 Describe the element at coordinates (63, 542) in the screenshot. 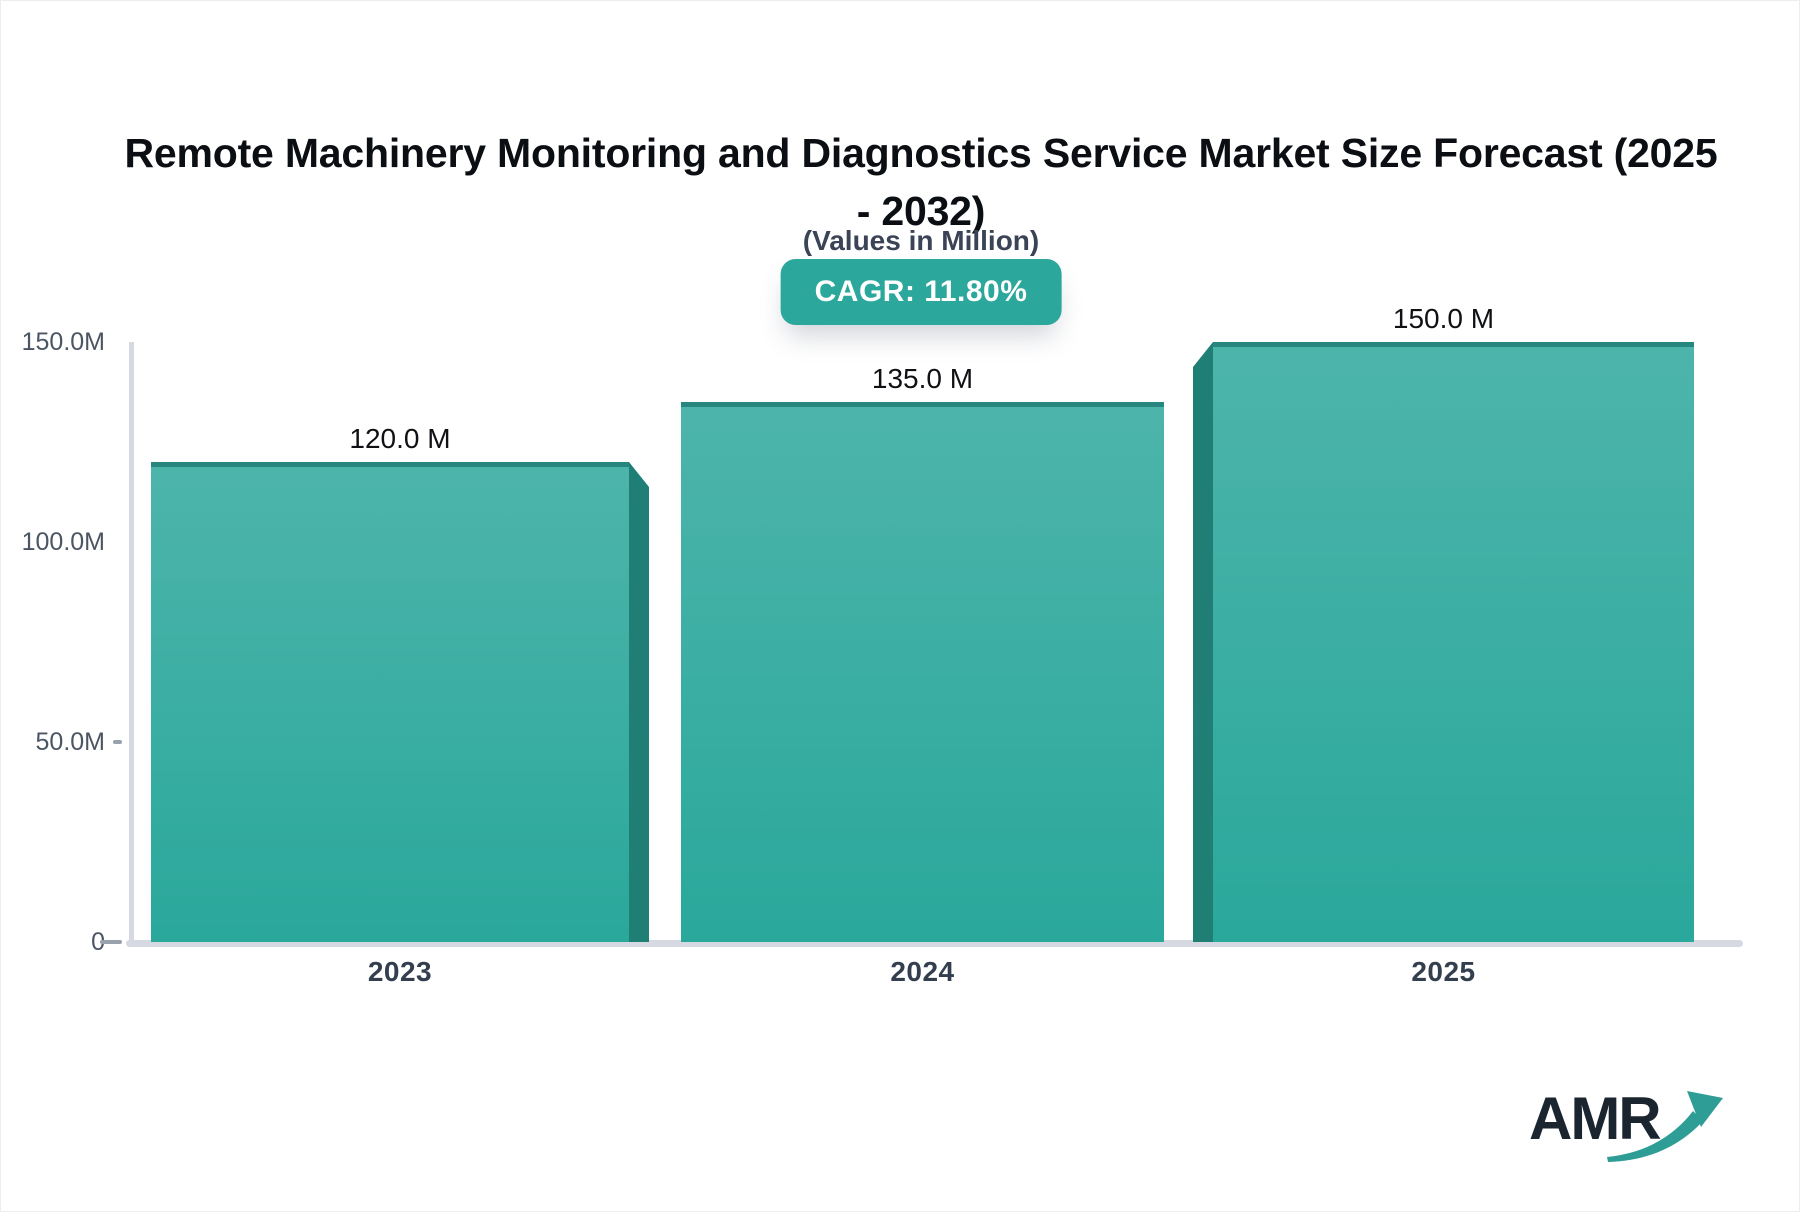

I see `y-axis-tick-label: 100.0M` at that location.